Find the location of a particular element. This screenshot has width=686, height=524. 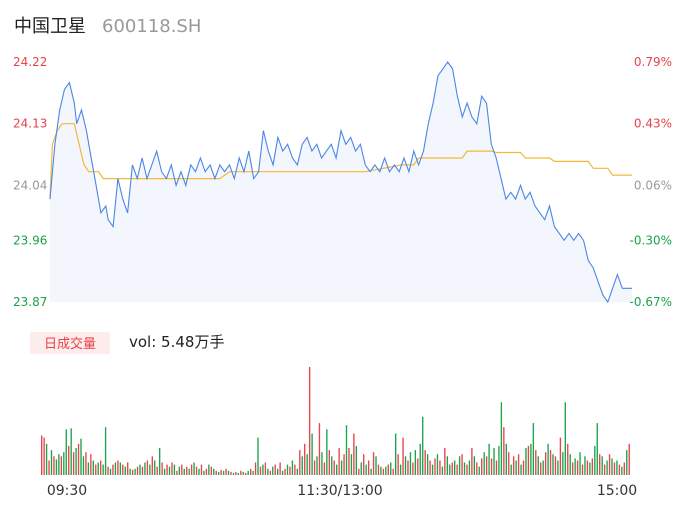

percent-tick-label: -0.30% is located at coordinates (651, 240).